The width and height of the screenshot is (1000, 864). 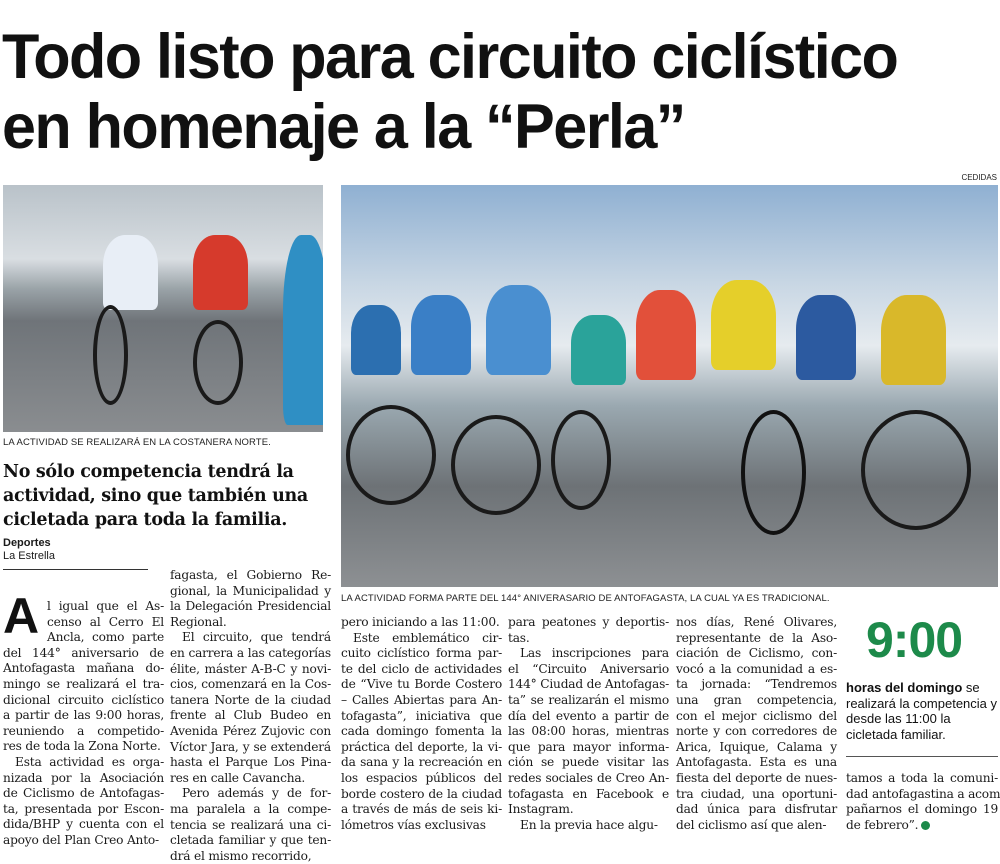 What do you see at coordinates (83, 793) in the screenshot?
I see `text-line: de Ciclismo de Antofagas-` at bounding box center [83, 793].